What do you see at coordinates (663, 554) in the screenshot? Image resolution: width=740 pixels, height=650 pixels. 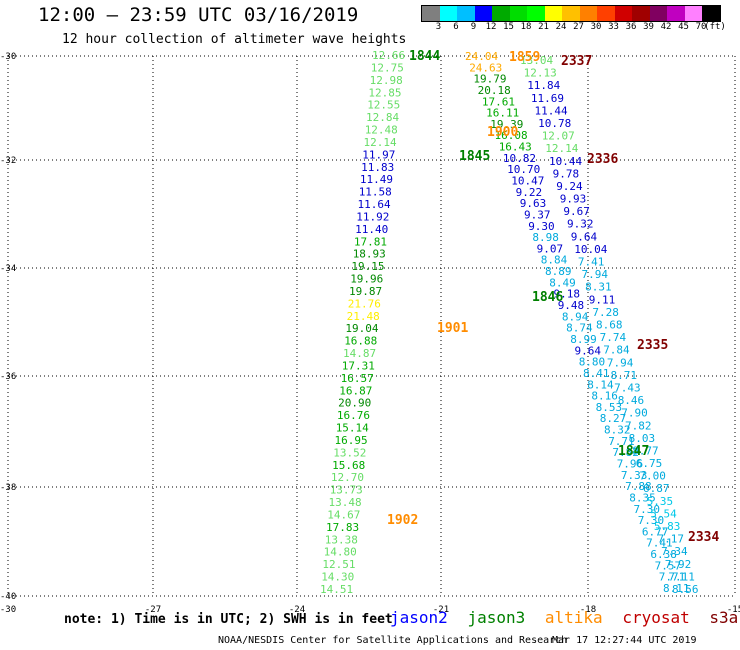 I see `wave-height-label: 6.38` at bounding box center [663, 554].